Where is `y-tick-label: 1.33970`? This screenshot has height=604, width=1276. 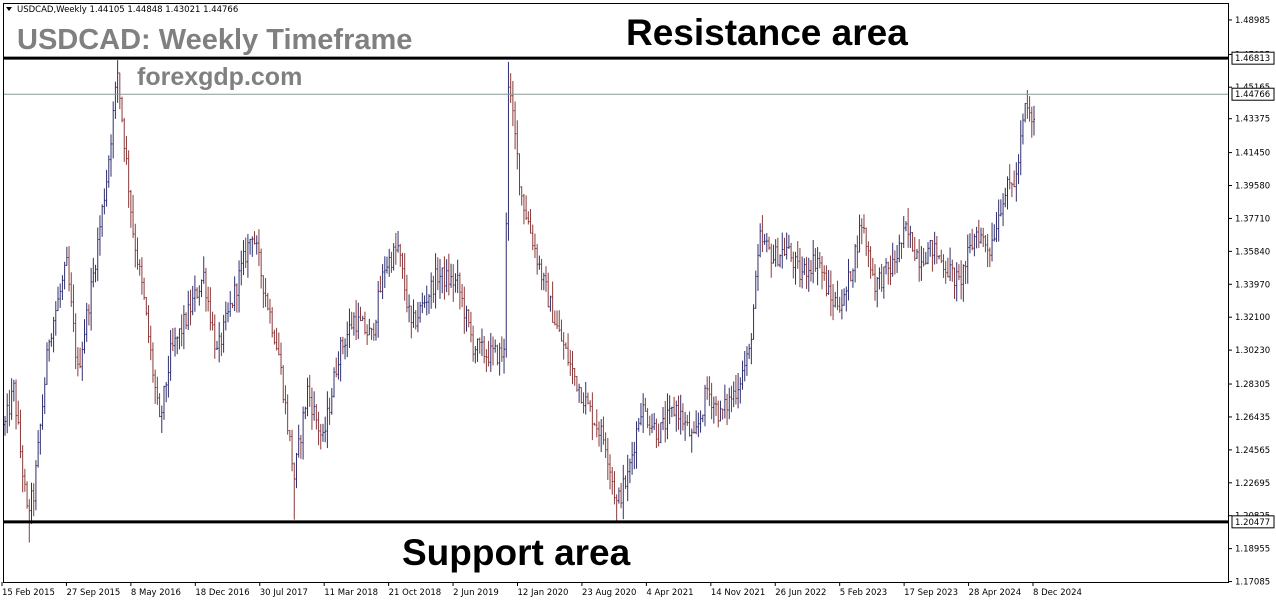
y-tick-label: 1.33970 is located at coordinates (1252, 285).